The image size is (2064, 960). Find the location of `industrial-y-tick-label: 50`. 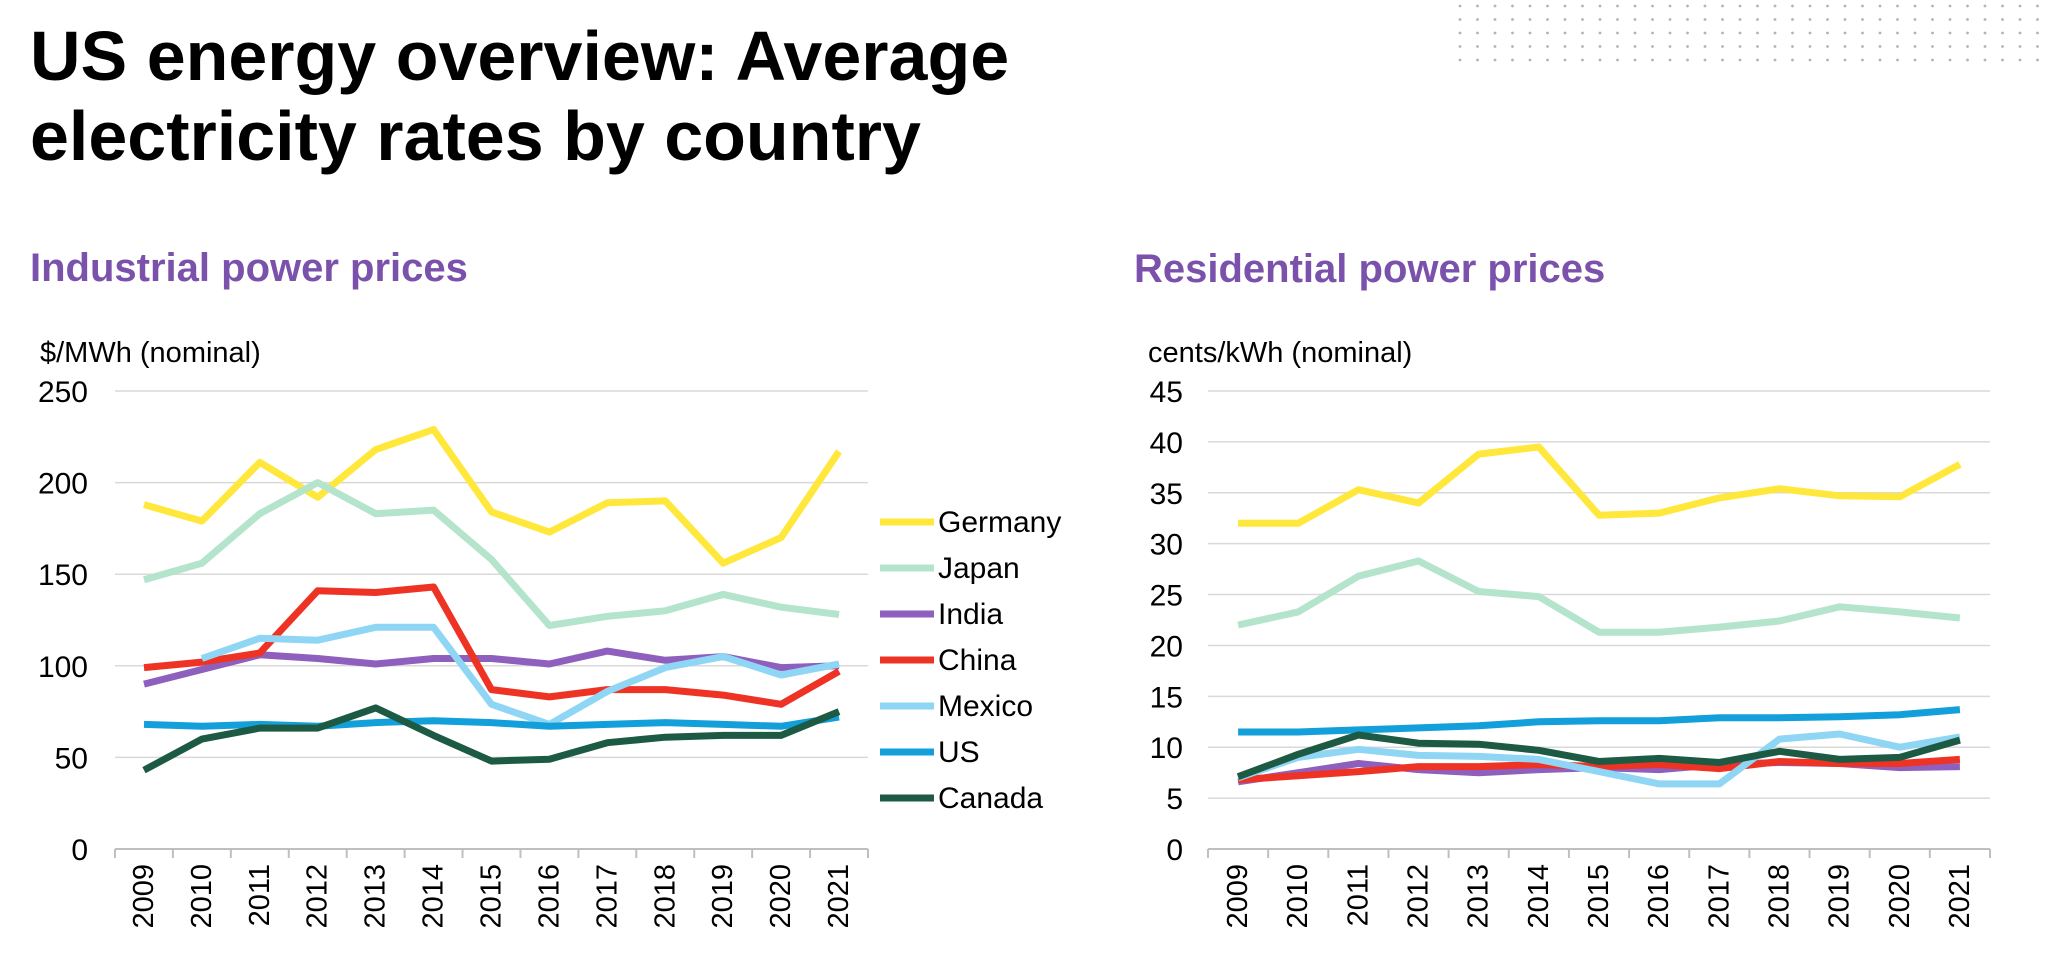

industrial-y-tick-label: 50 is located at coordinates (71, 758).